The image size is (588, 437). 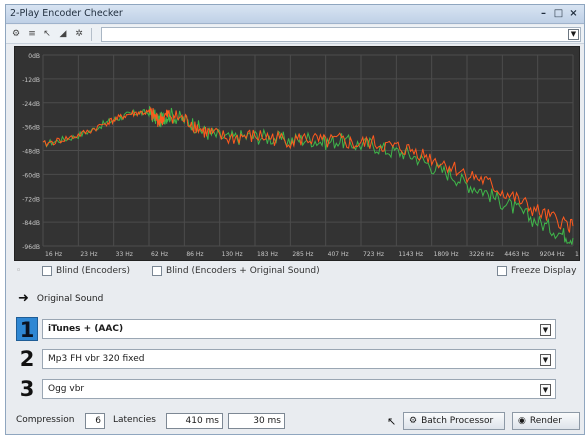 What do you see at coordinates (27, 359) in the screenshot?
I see `encoder-number-2: 2` at bounding box center [27, 359].